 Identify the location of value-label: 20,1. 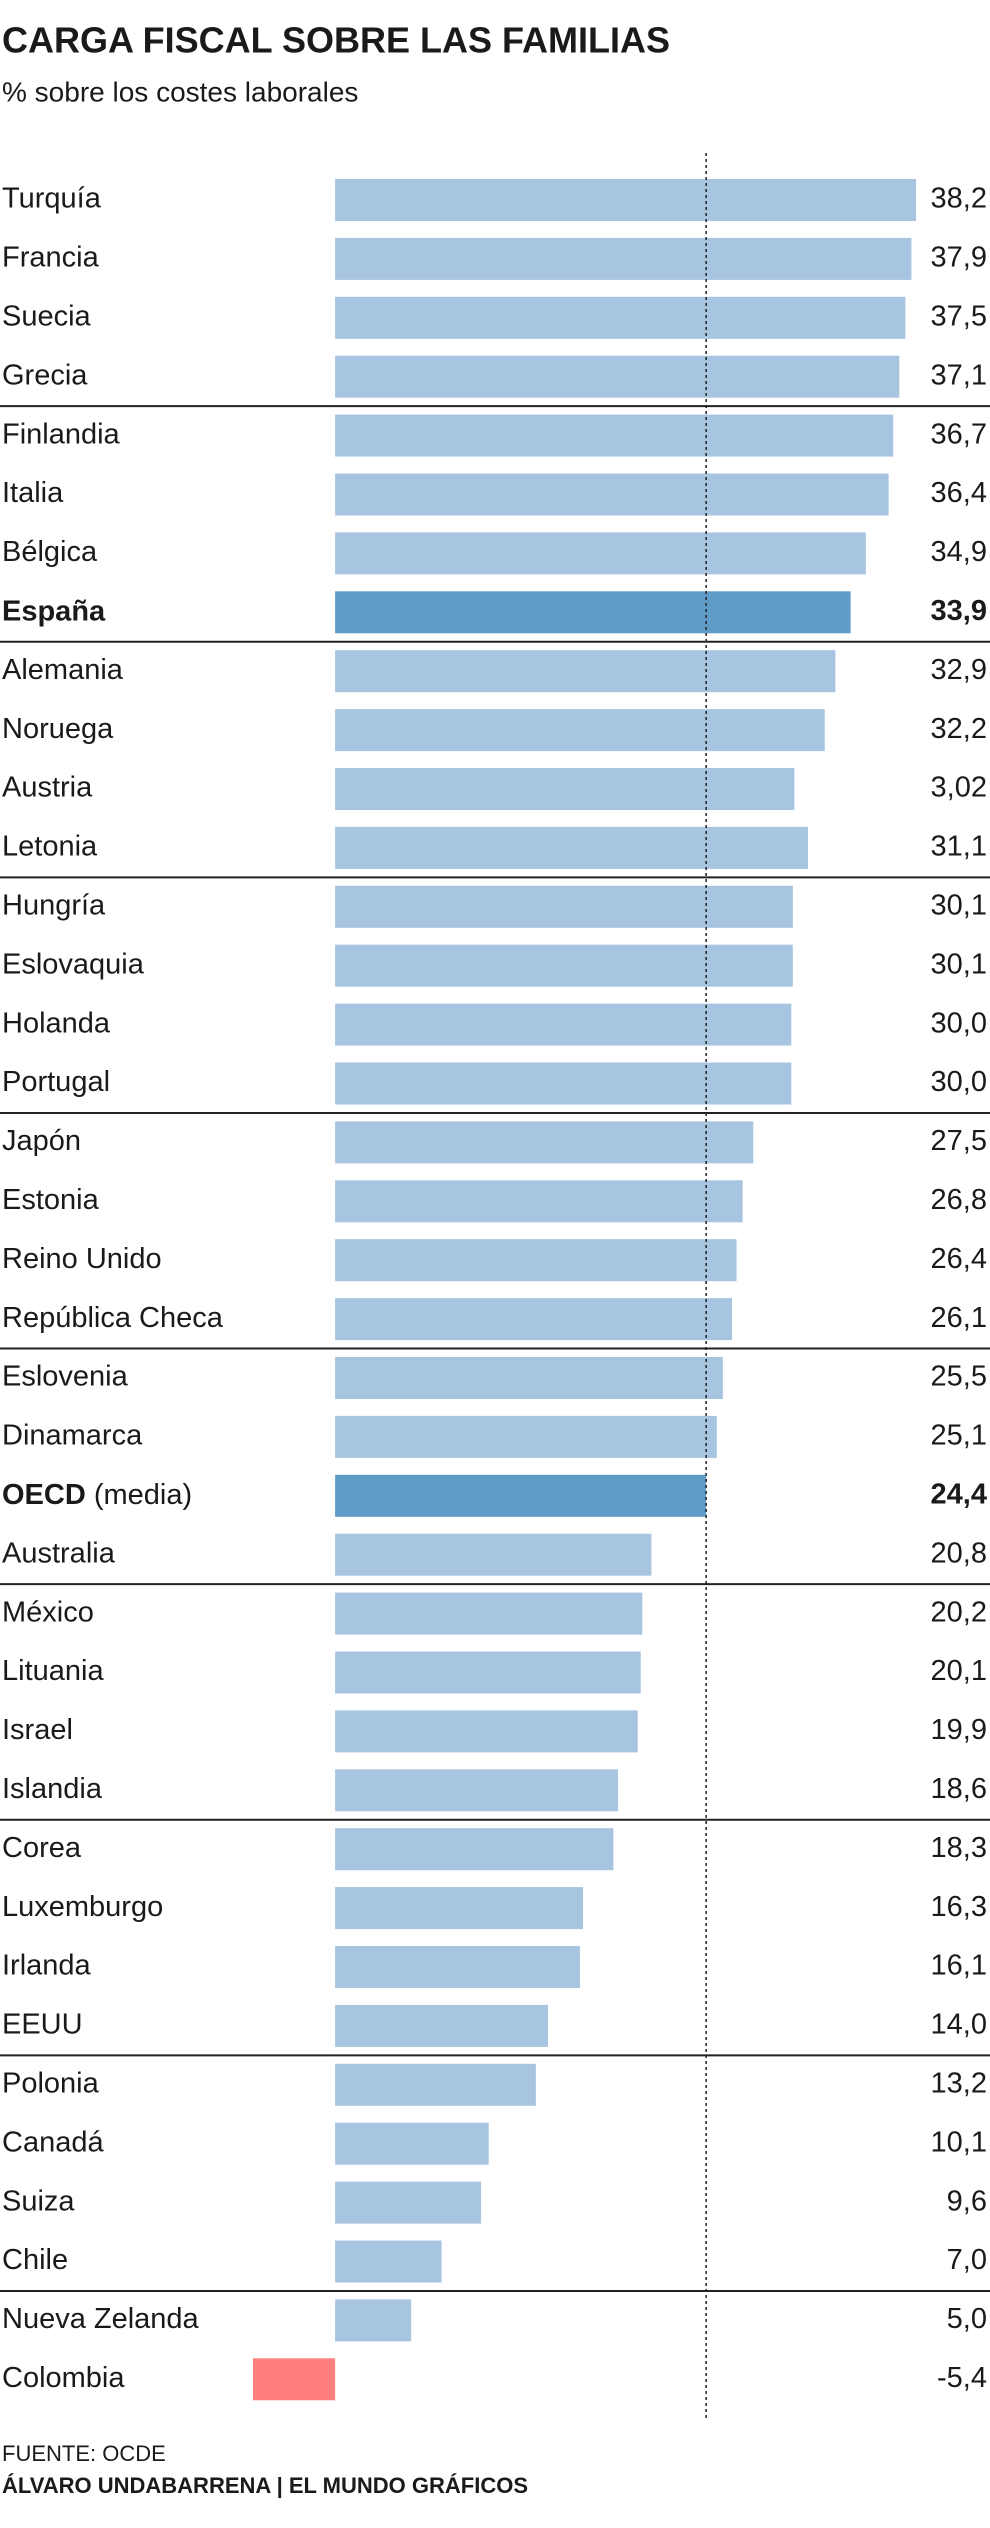
(959, 1671).